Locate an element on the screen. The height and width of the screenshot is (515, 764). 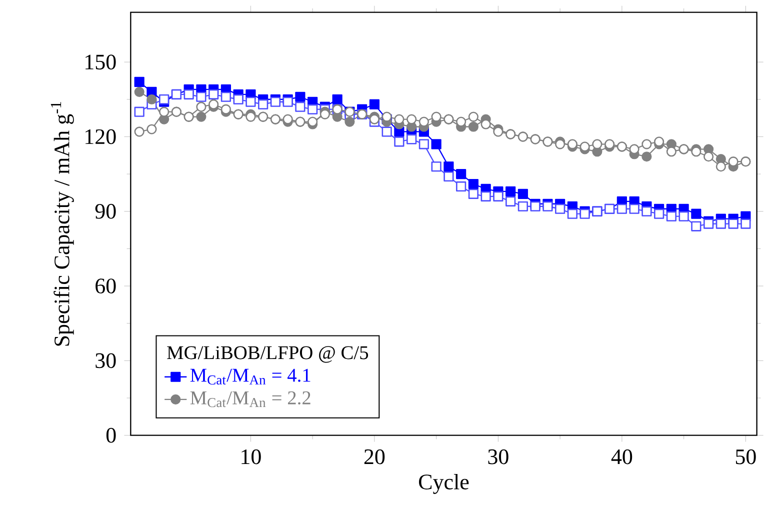
x-axis-title: Cycle is located at coordinates (443, 484).